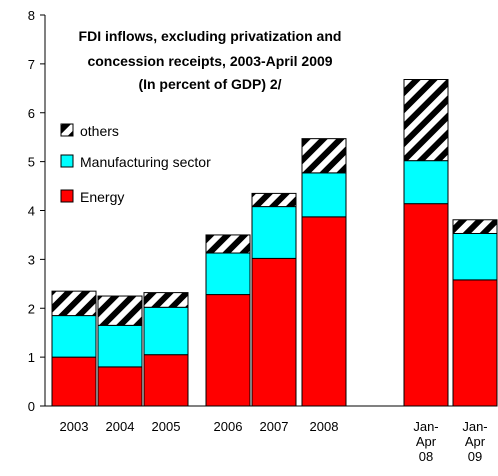 This screenshot has width=498, height=476. What do you see at coordinates (31, 357) in the screenshot?
I see `y-tick-label: 1` at bounding box center [31, 357].